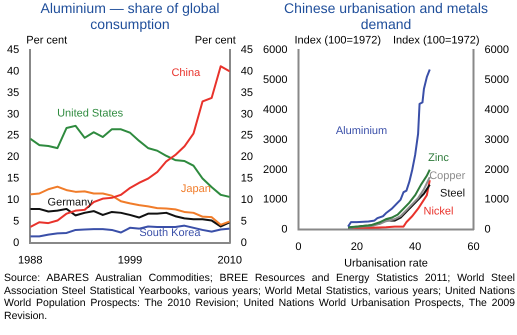  Describe the element at coordinates (186, 73) in the screenshot. I see `series-label: China` at that location.